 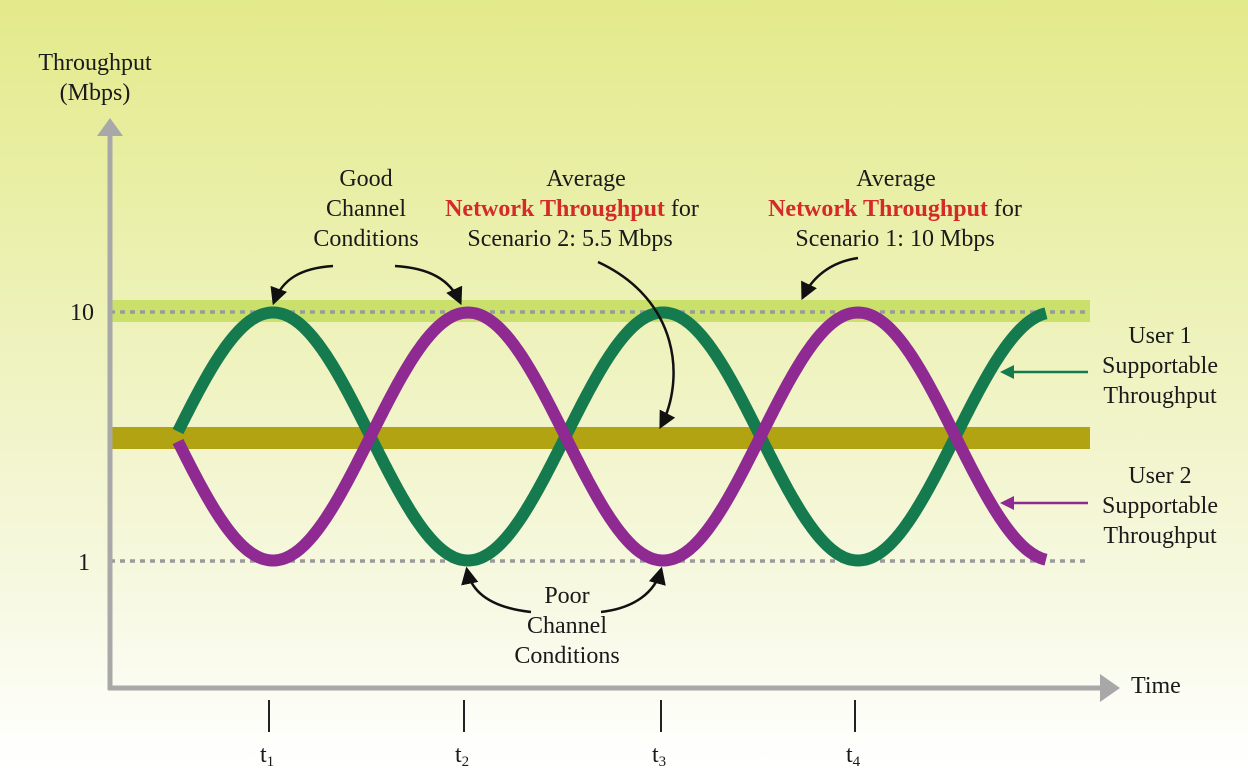 I want to click on x-tick-label-t2: t2, so click(x=462, y=755).